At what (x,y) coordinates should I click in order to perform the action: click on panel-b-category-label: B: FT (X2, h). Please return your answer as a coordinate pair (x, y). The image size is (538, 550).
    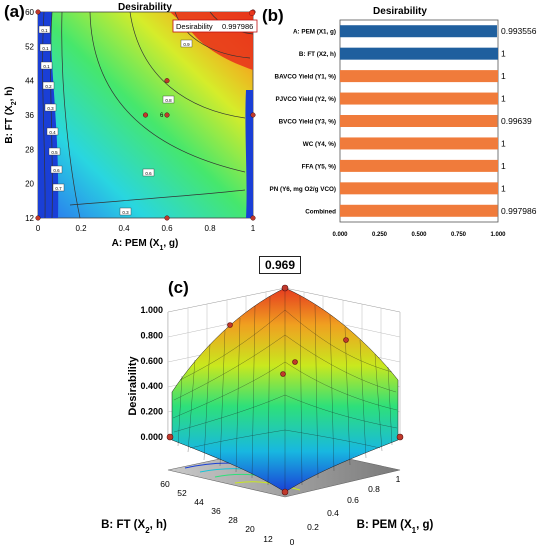
    Looking at the image, I should click on (317, 54).